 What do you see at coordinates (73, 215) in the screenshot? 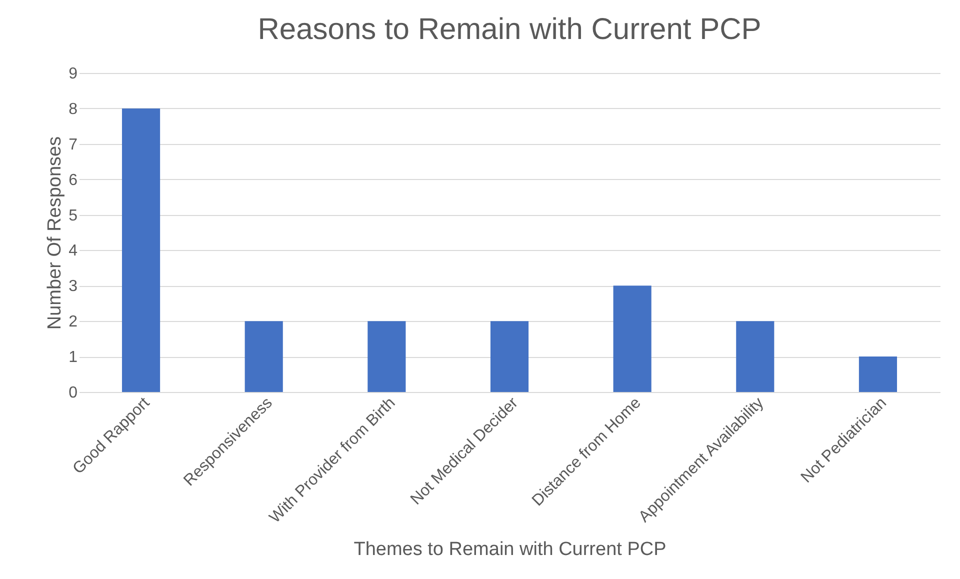
I see `y-tick-label: 5` at bounding box center [73, 215].